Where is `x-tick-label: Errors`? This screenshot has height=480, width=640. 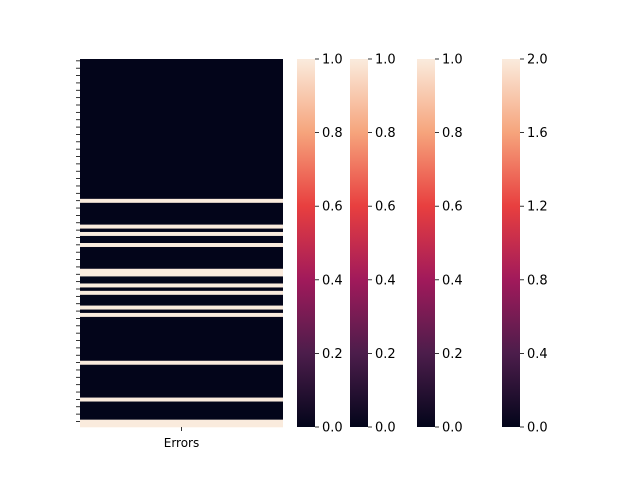
x-tick-label: Errors is located at coordinates (182, 443).